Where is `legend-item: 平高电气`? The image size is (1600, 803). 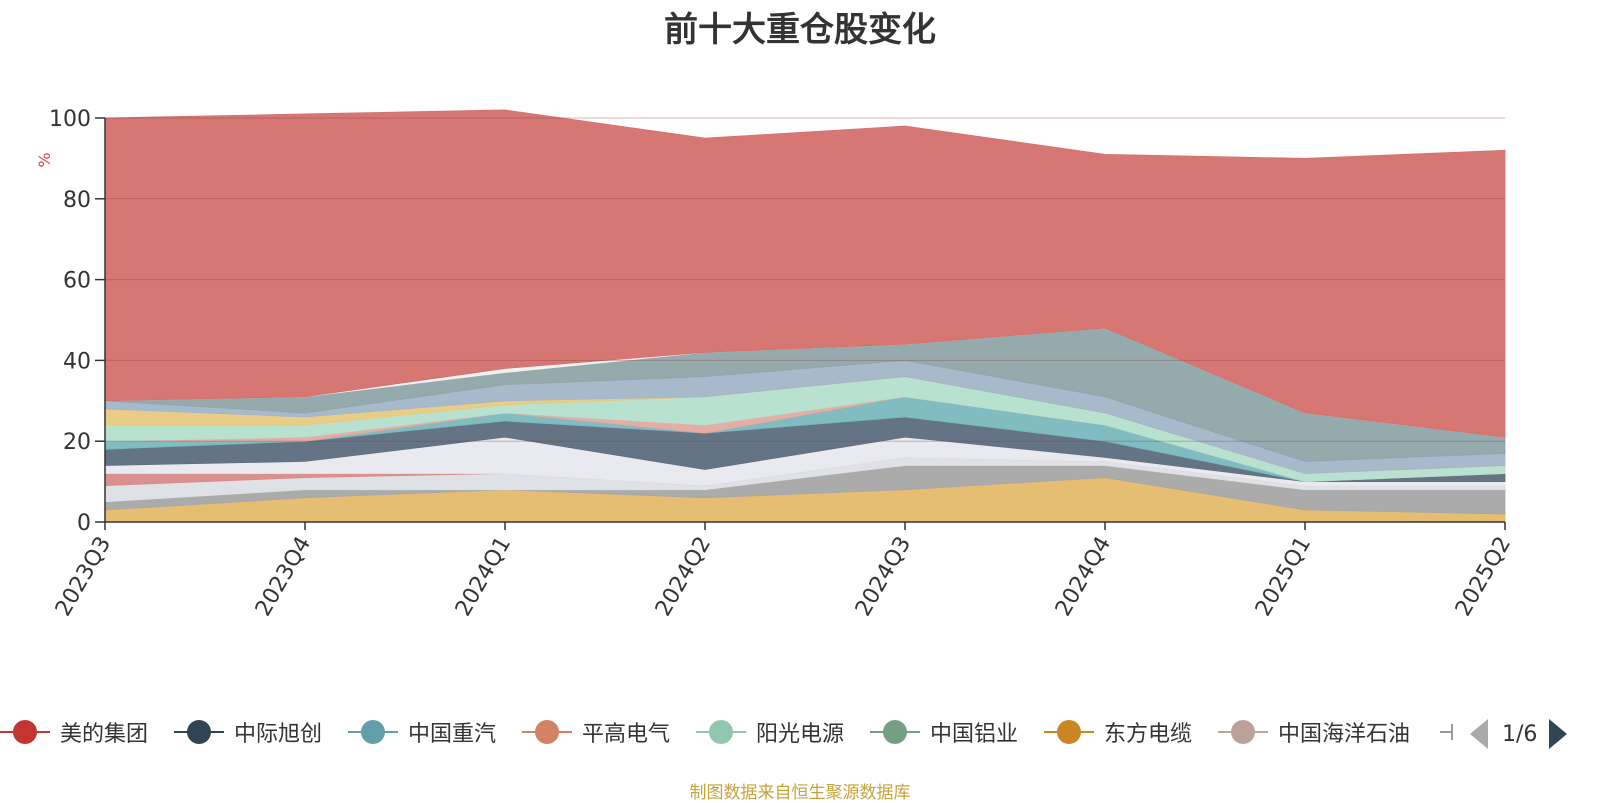 legend-item: 平高电气 is located at coordinates (596, 732).